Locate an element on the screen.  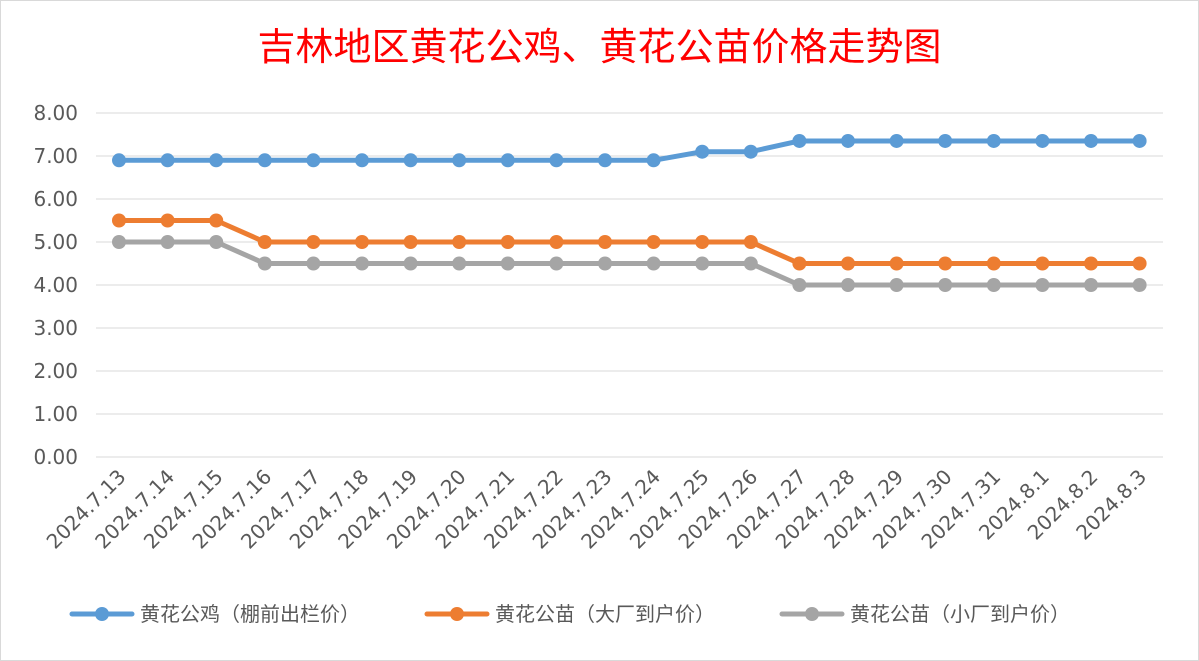
legend-label: 黄花公苗（小厂到户价） is located at coordinates (960, 614).